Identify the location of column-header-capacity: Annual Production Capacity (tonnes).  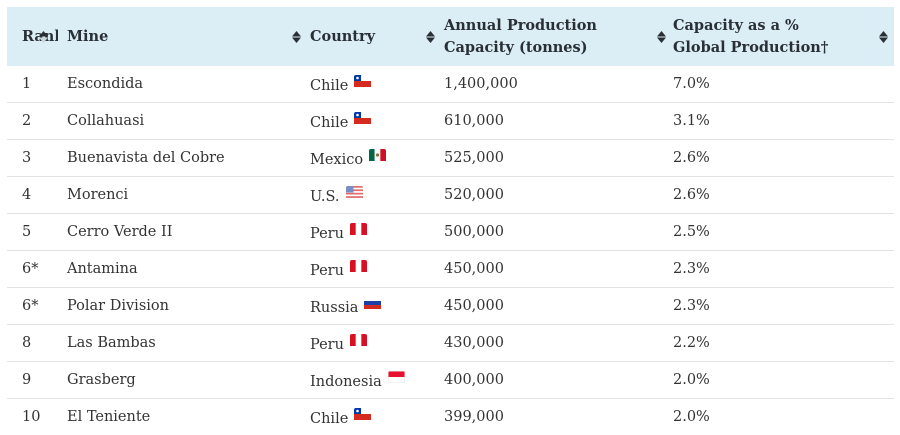
(558, 36).